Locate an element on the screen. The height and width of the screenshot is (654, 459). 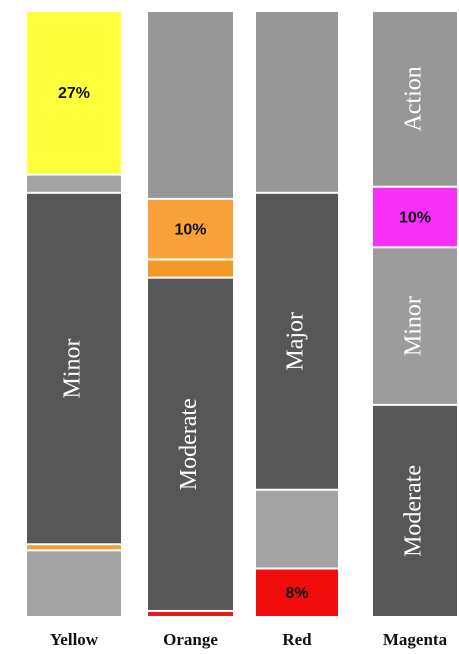
value-label: 8% is located at coordinates (296, 593).